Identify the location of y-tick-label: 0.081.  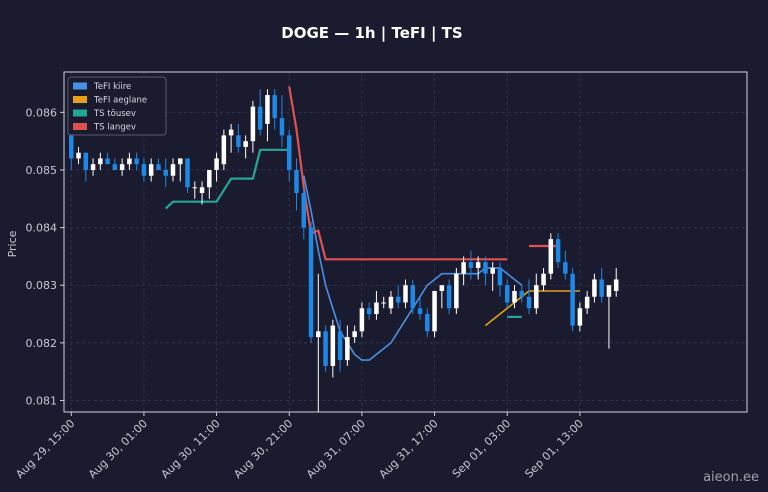
(42, 400).